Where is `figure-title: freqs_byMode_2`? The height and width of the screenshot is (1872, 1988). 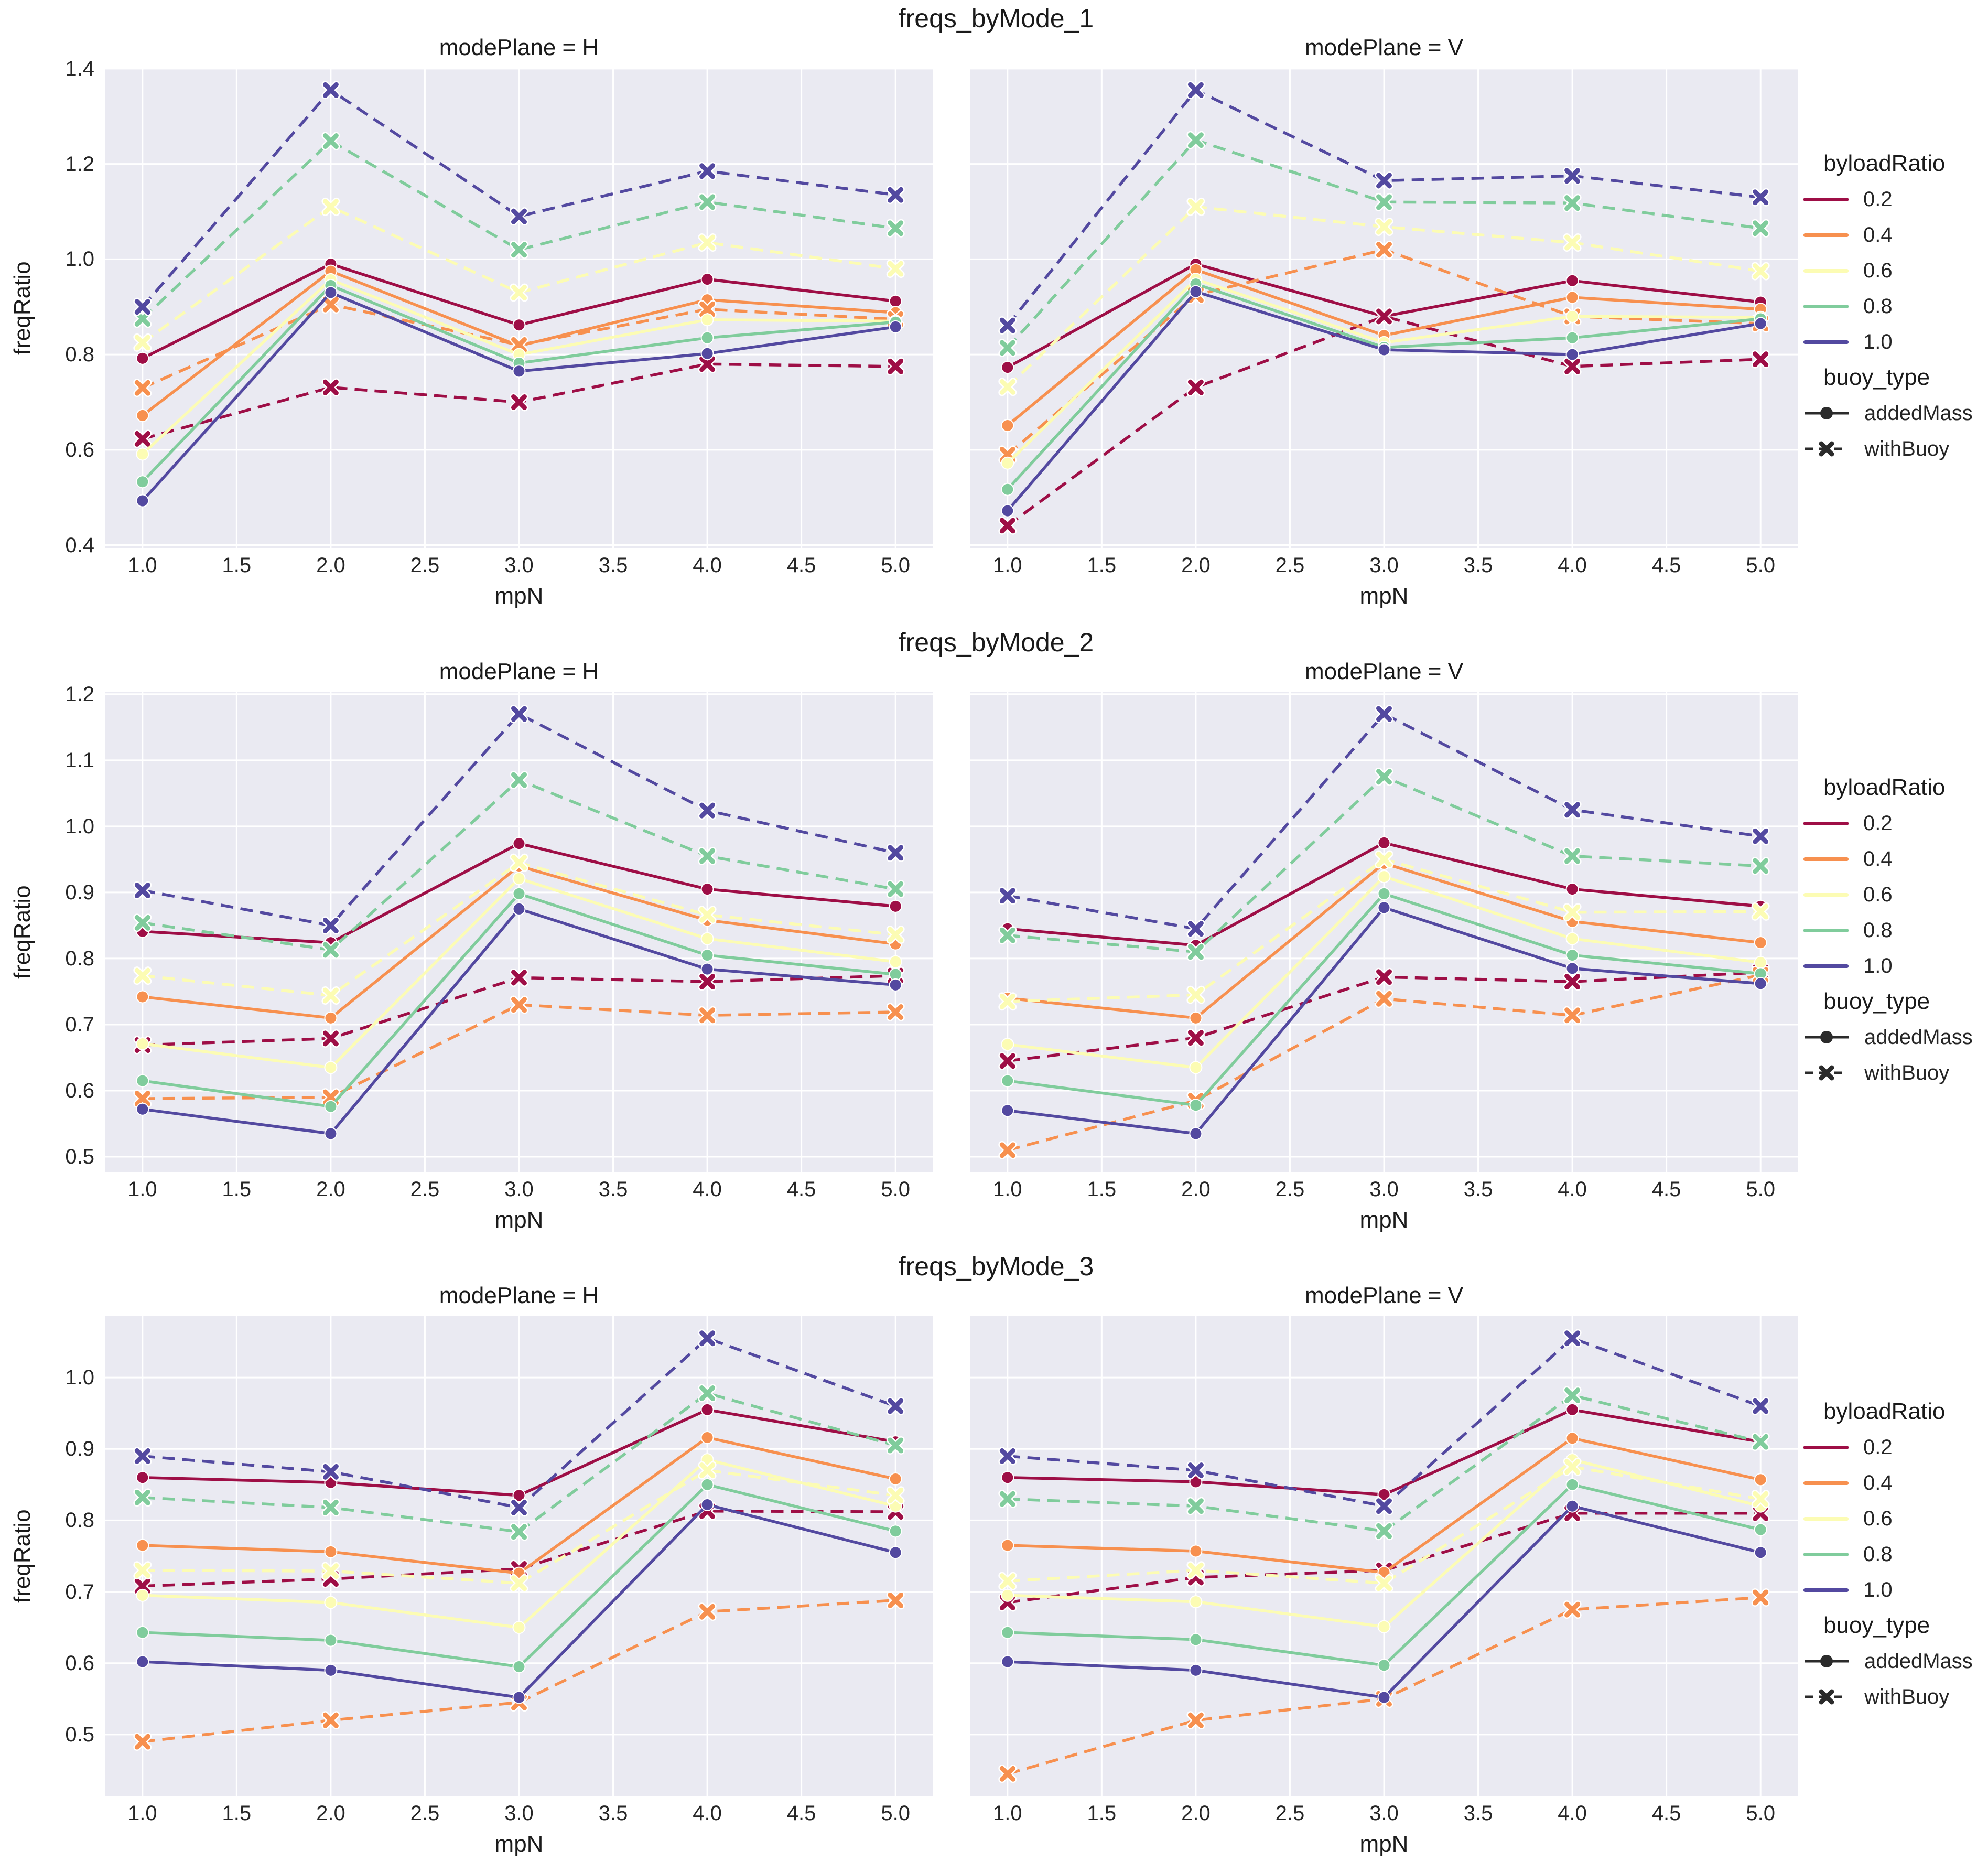 figure-title: freqs_byMode_2 is located at coordinates (996, 642).